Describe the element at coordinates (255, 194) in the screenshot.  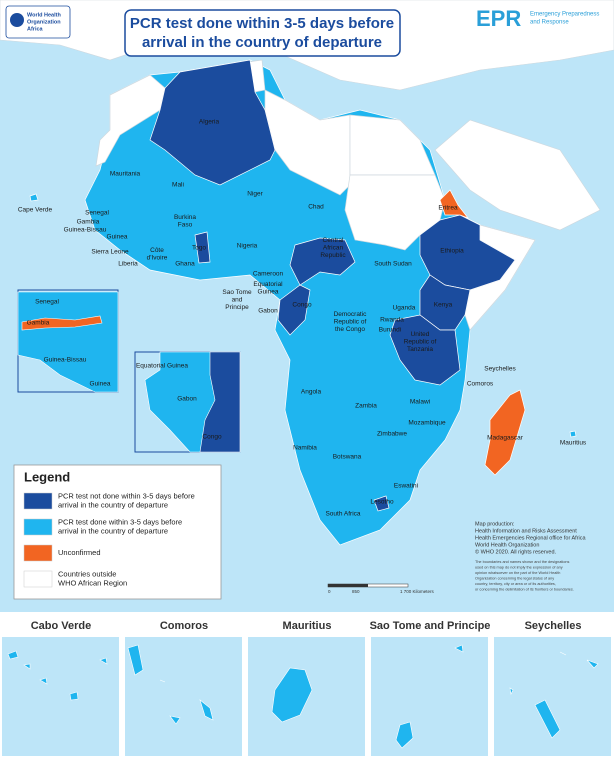
I see `country-label: Niger` at that location.